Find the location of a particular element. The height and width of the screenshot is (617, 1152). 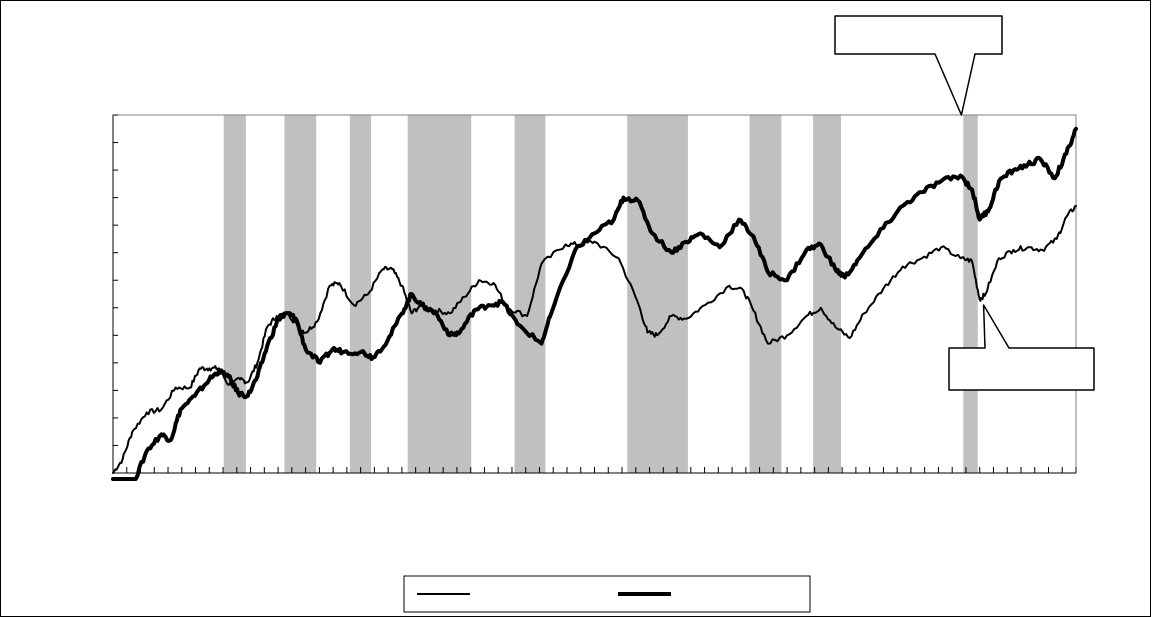

callouts is located at coordinates (964, 203).